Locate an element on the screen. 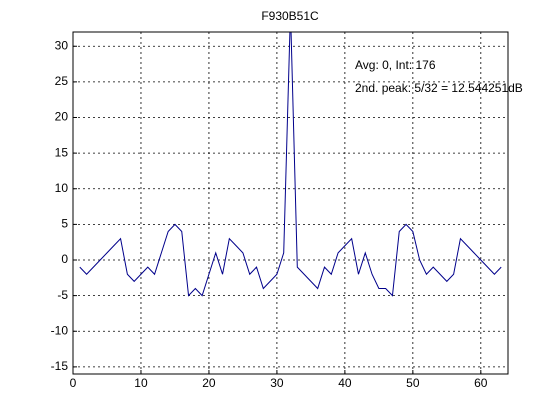 The image size is (560, 420). y-tick-label: -15 is located at coordinates (60, 366).